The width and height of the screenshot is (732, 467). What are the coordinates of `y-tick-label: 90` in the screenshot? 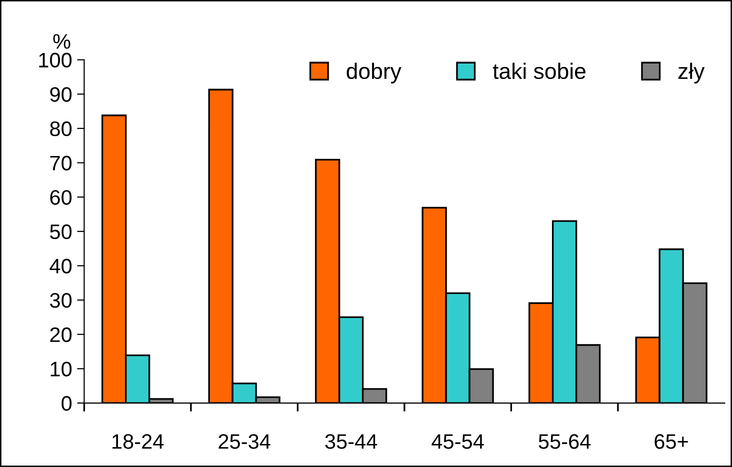 It's located at (61, 94).